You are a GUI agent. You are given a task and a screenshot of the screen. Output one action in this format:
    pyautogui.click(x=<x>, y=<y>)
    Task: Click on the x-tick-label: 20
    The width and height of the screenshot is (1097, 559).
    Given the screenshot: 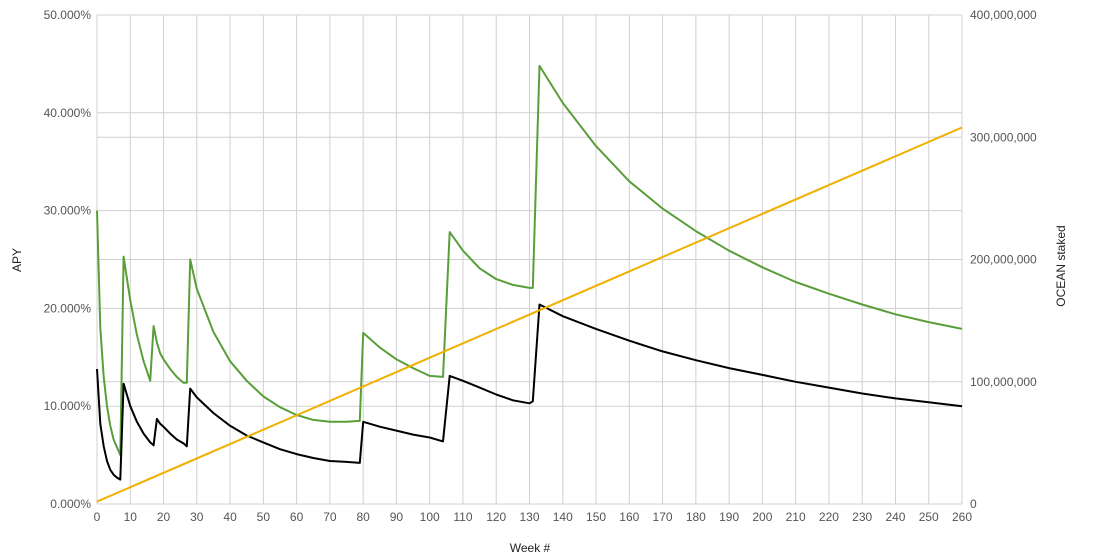 What is the action you would take?
    pyautogui.click(x=164, y=517)
    